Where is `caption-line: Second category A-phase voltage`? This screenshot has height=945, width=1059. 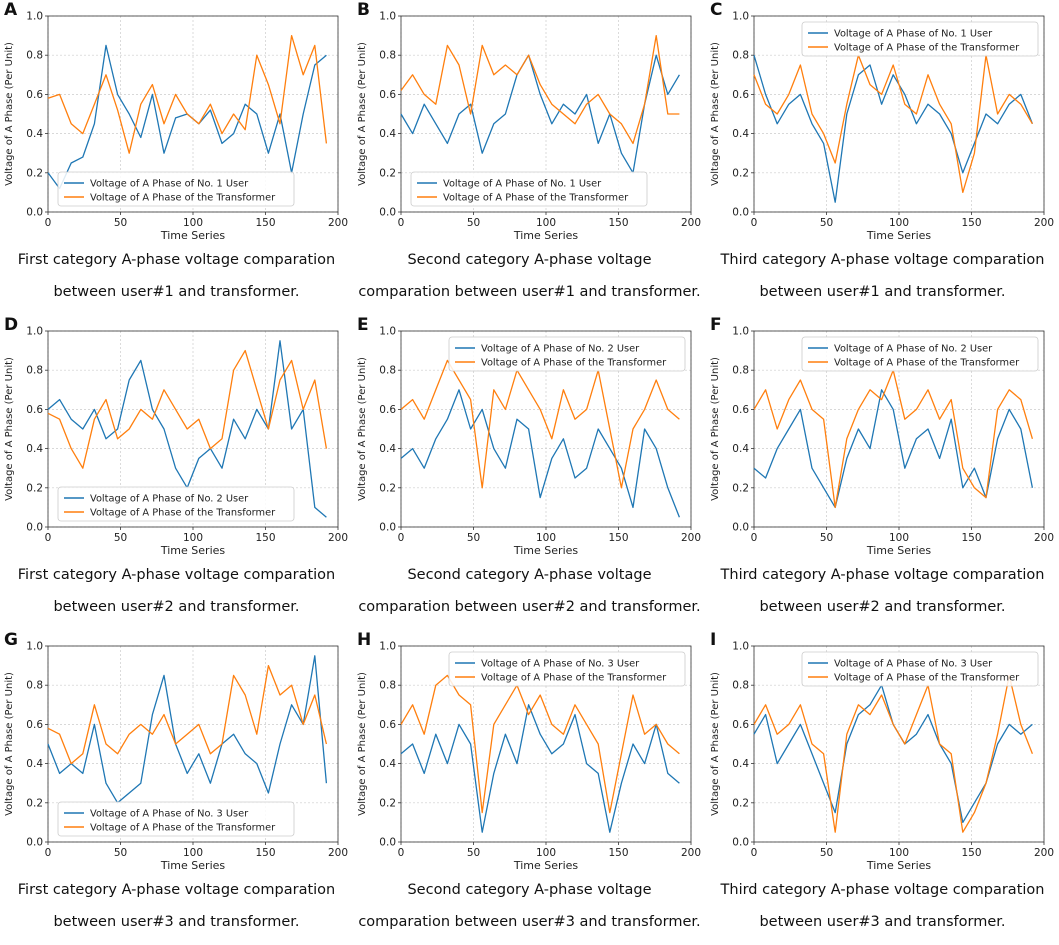
caption-line: Second category A-phase voltage is located at coordinates (529, 890).